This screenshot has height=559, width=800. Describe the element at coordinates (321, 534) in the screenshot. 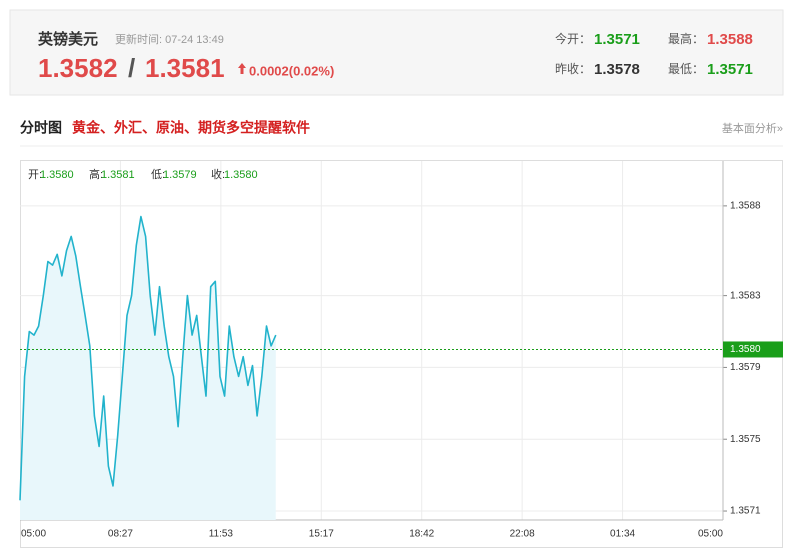

I see `x-tick-label: 15:17` at that location.